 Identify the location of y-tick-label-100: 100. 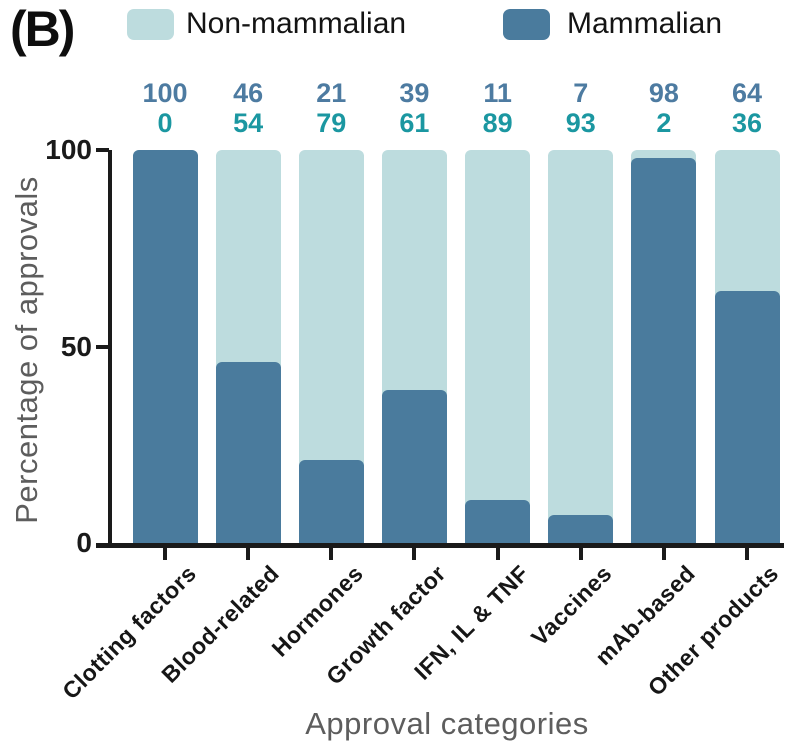
(68, 149).